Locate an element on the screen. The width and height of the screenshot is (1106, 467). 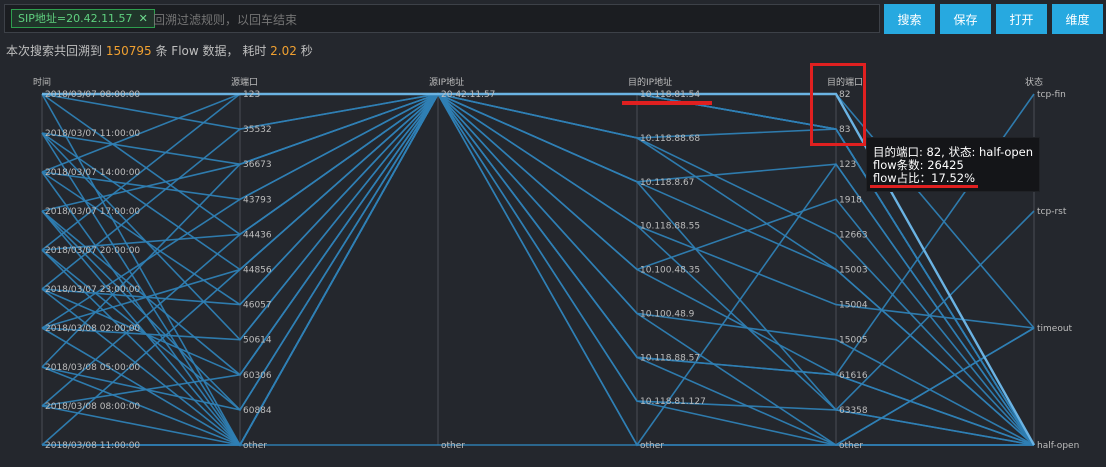
highlight-box is located at coordinates (838, 104).